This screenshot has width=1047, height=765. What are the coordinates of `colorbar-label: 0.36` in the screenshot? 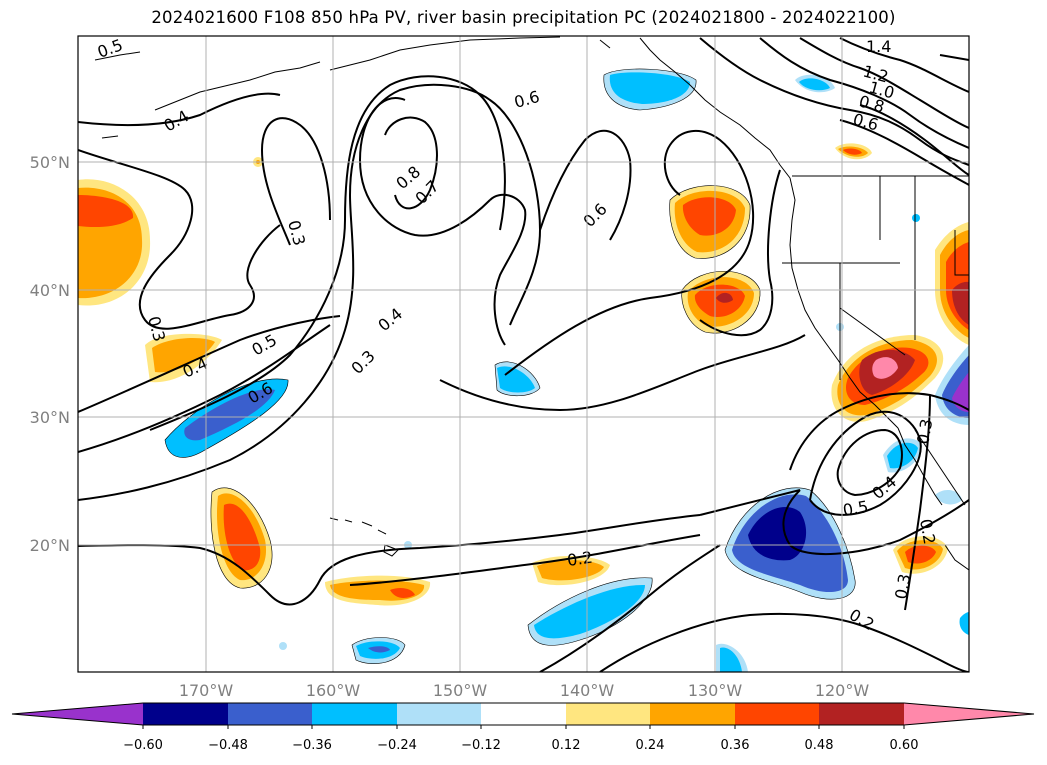 It's located at (735, 745).